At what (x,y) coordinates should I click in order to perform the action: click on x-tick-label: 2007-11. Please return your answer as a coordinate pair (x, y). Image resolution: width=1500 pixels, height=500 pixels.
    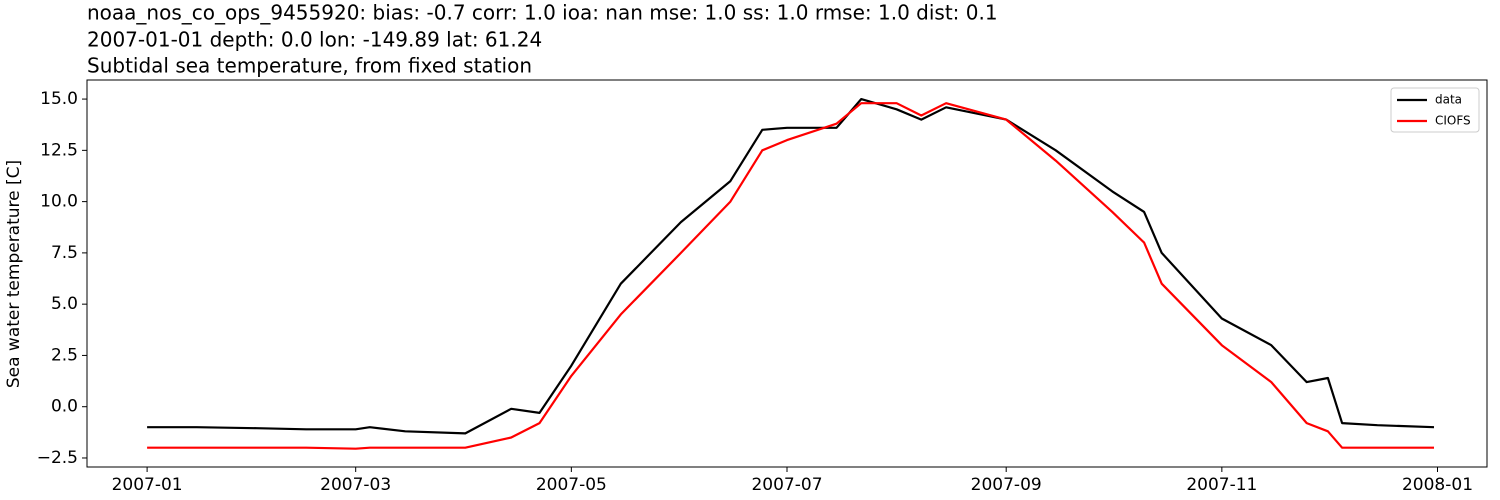
    Looking at the image, I should click on (1221, 485).